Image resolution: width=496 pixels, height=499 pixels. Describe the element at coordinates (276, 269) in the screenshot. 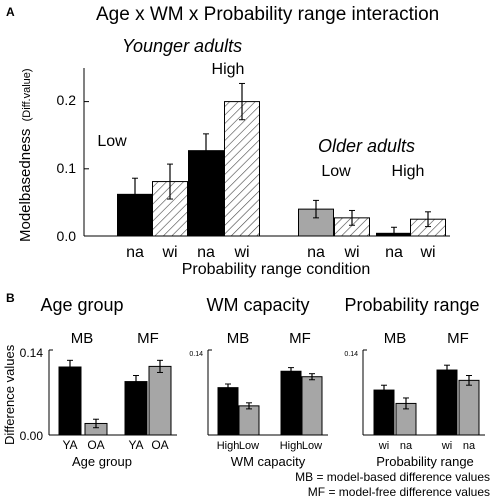

I see `panel-a-xlabel: Probability range condition` at that location.